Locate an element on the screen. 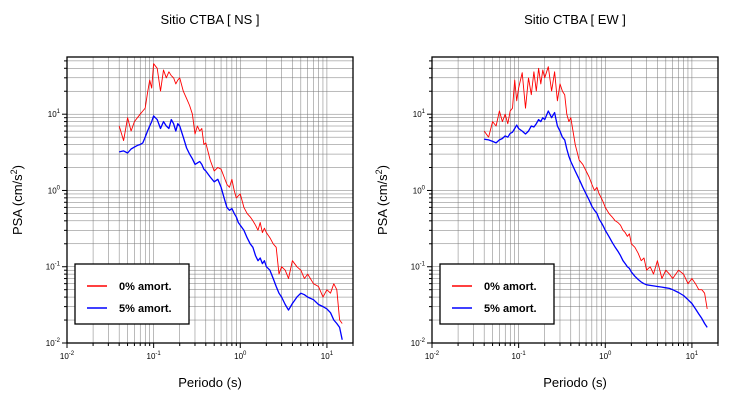 The height and width of the screenshot is (400, 730). chart-1-ytick-label: 10⁻² is located at coordinates (418, 343).